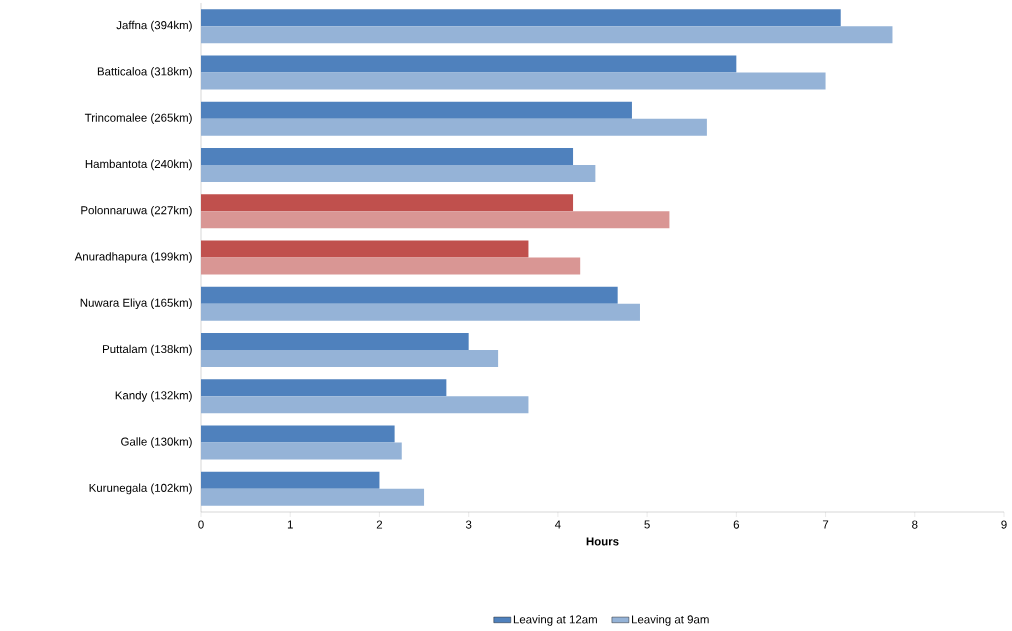 Image resolution: width=1012 pixels, height=631 pixels. Describe the element at coordinates (153, 396) in the screenshot. I see `y-tick-label: Kandy (132km)` at that location.